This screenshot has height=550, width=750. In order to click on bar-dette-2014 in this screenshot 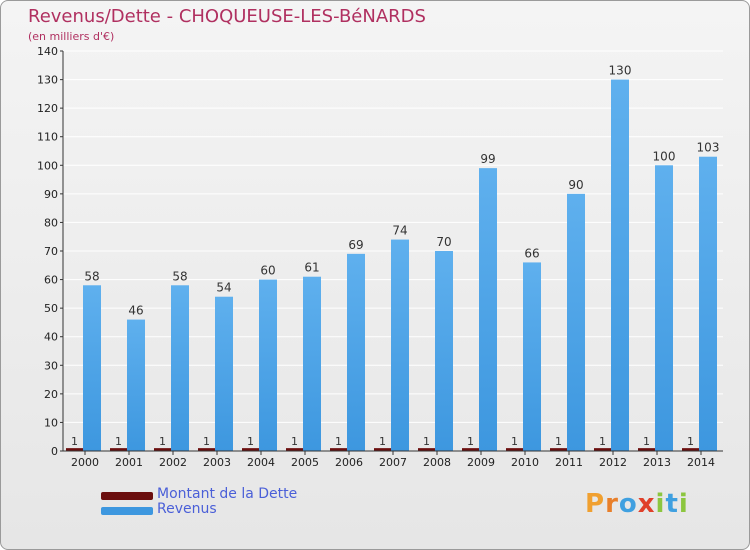, I will do `click(690, 449)`.